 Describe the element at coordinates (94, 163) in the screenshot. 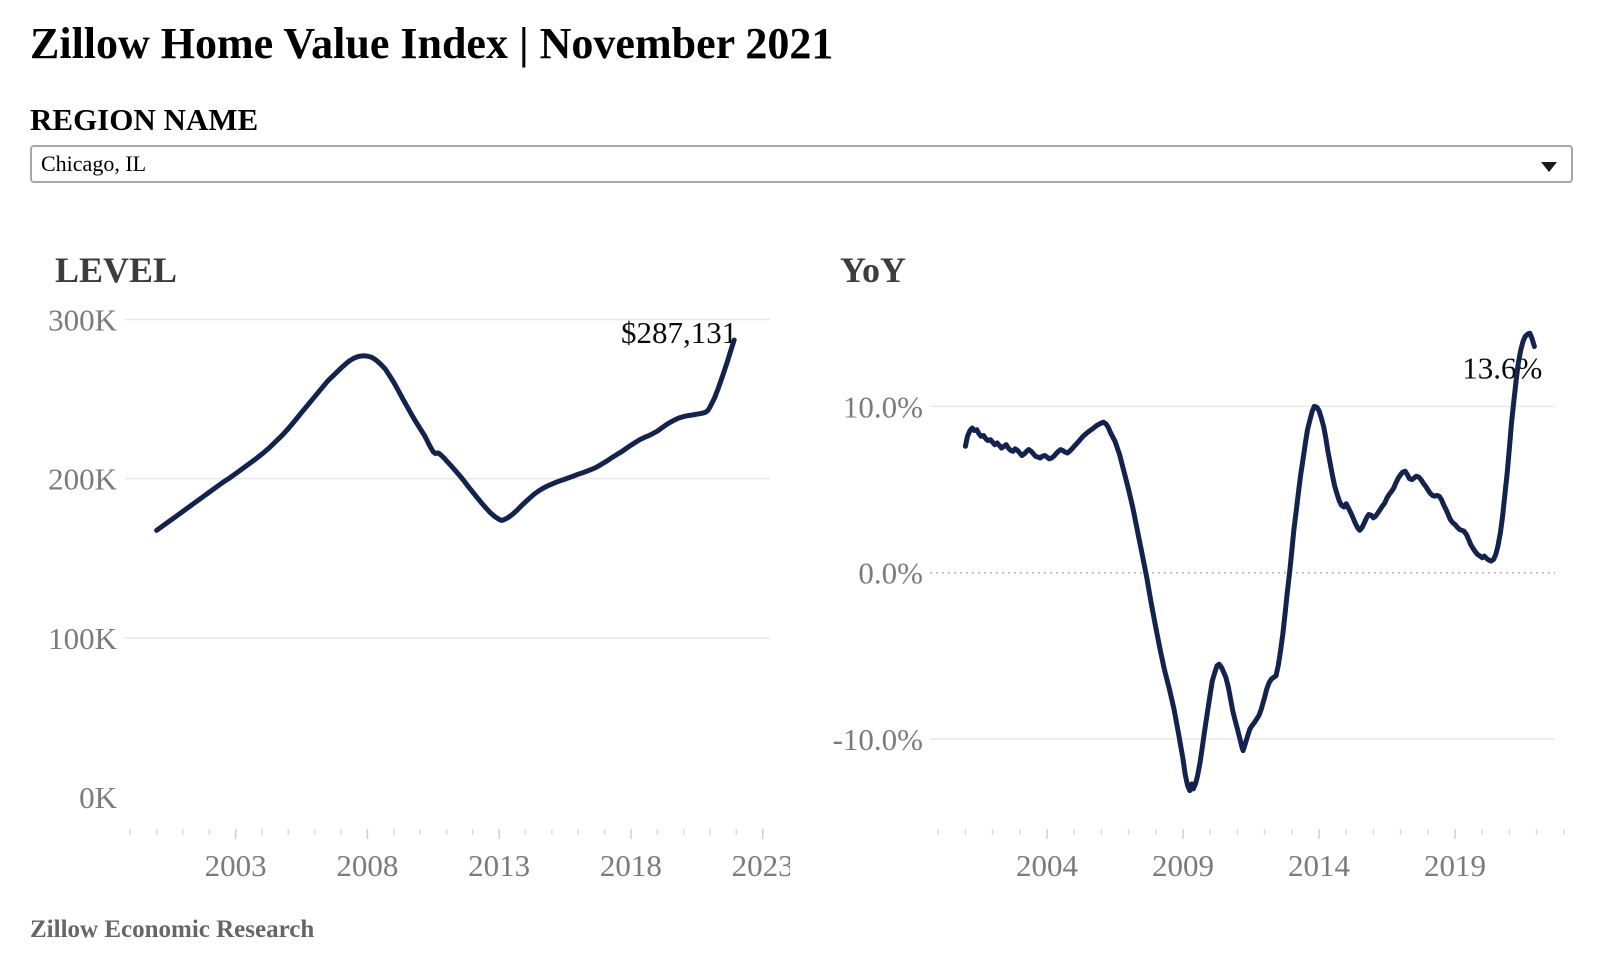

I see `region-dropdown-value: Chicago, IL` at that location.